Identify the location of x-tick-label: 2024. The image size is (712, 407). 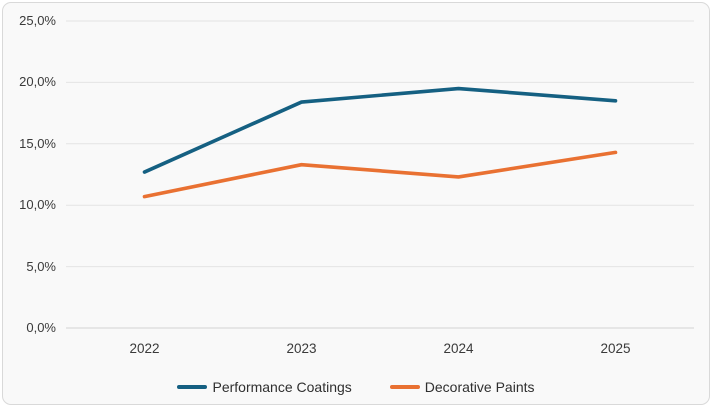
(458, 348).